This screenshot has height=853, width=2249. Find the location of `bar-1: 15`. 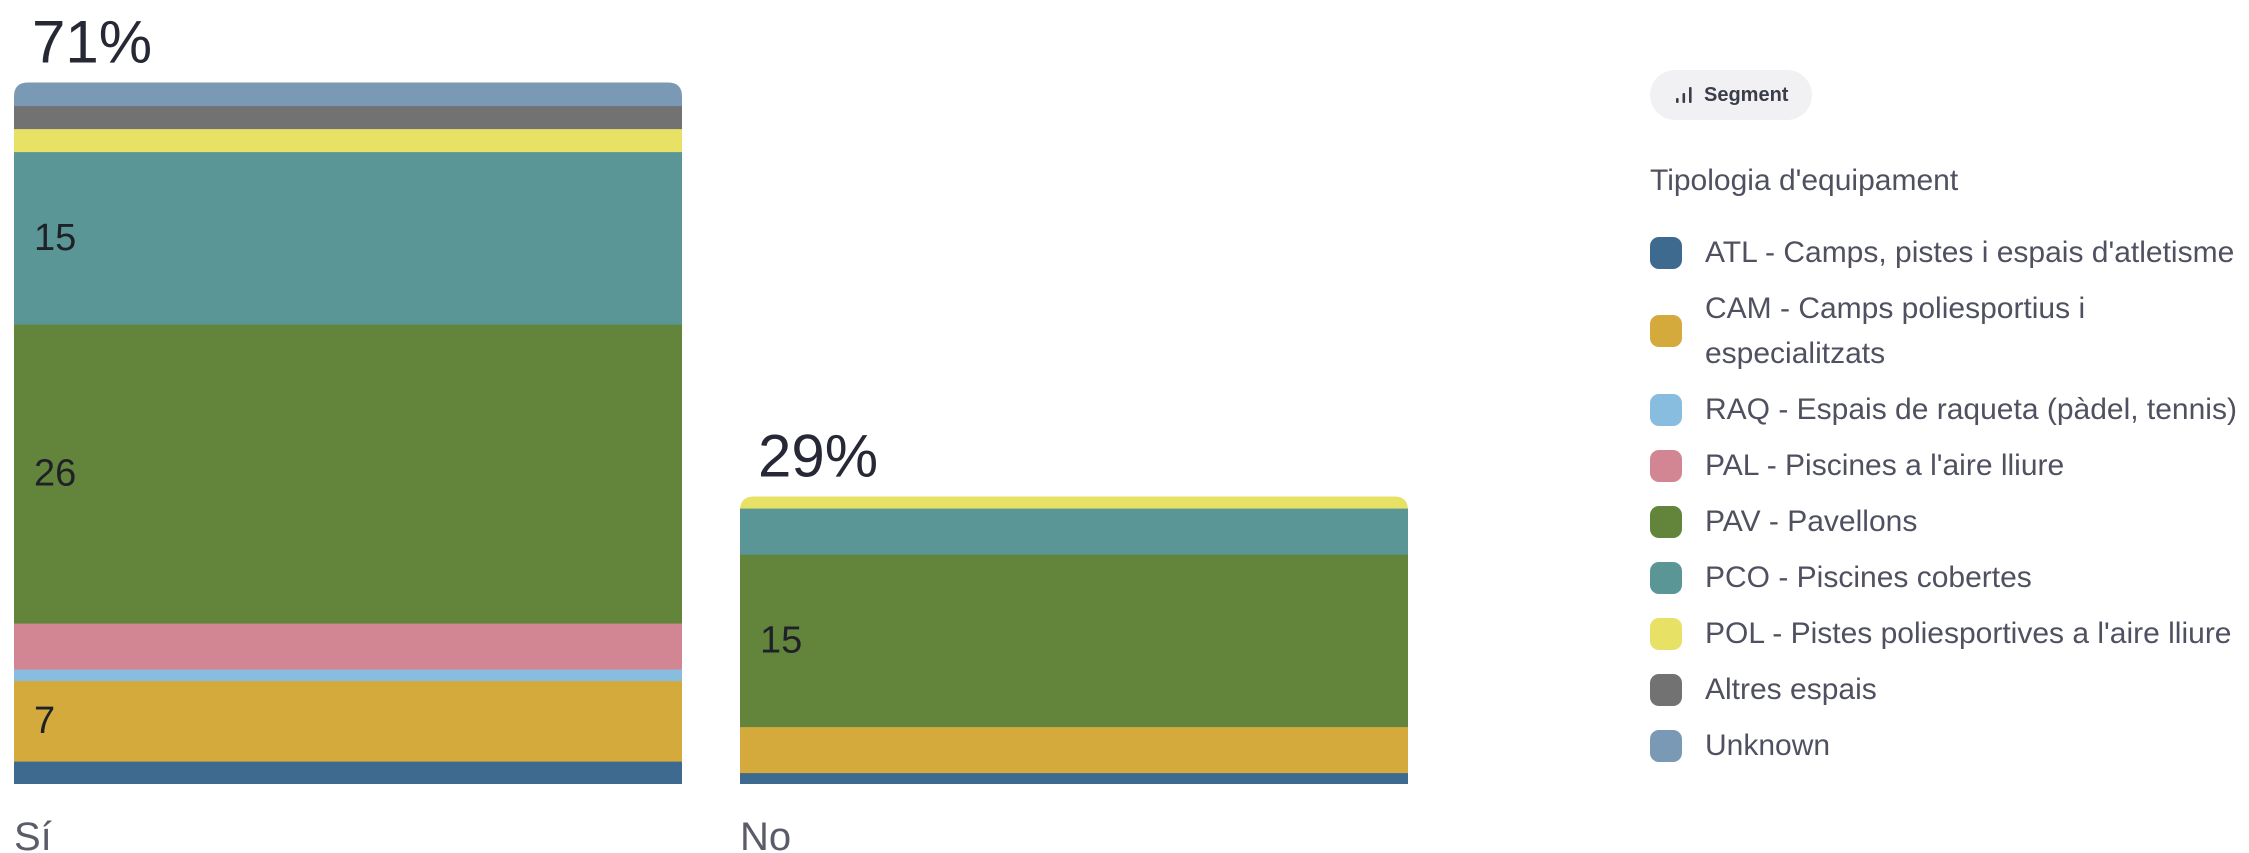

bar-1: 15 is located at coordinates (1074, 640).